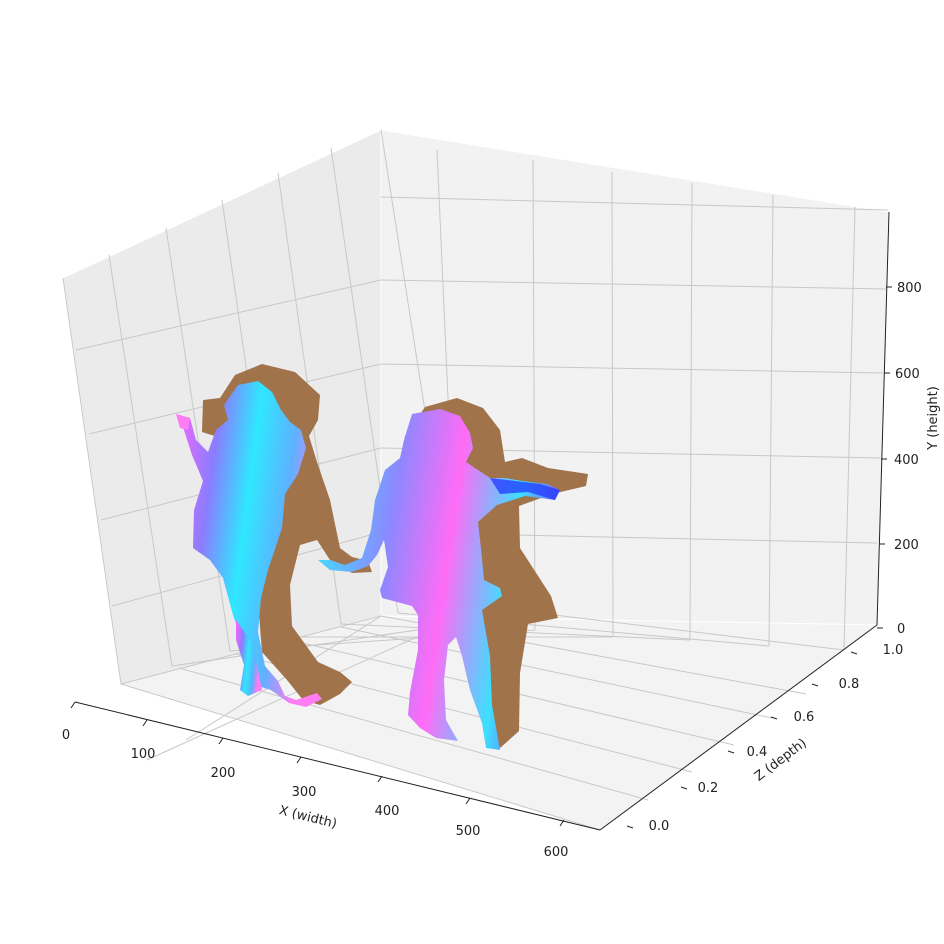 This screenshot has height=944, width=944. I want to click on y-tick-label: 600, so click(907, 374).